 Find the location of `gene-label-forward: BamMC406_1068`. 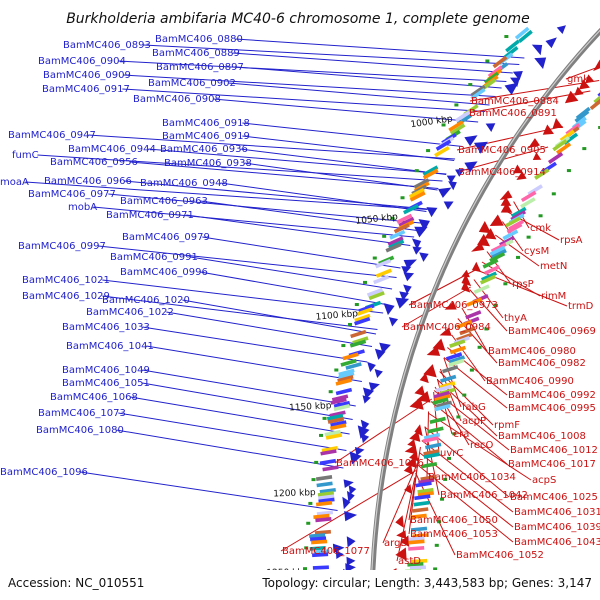

gene-label-forward: BamMC406_1068 is located at coordinates (94, 397).